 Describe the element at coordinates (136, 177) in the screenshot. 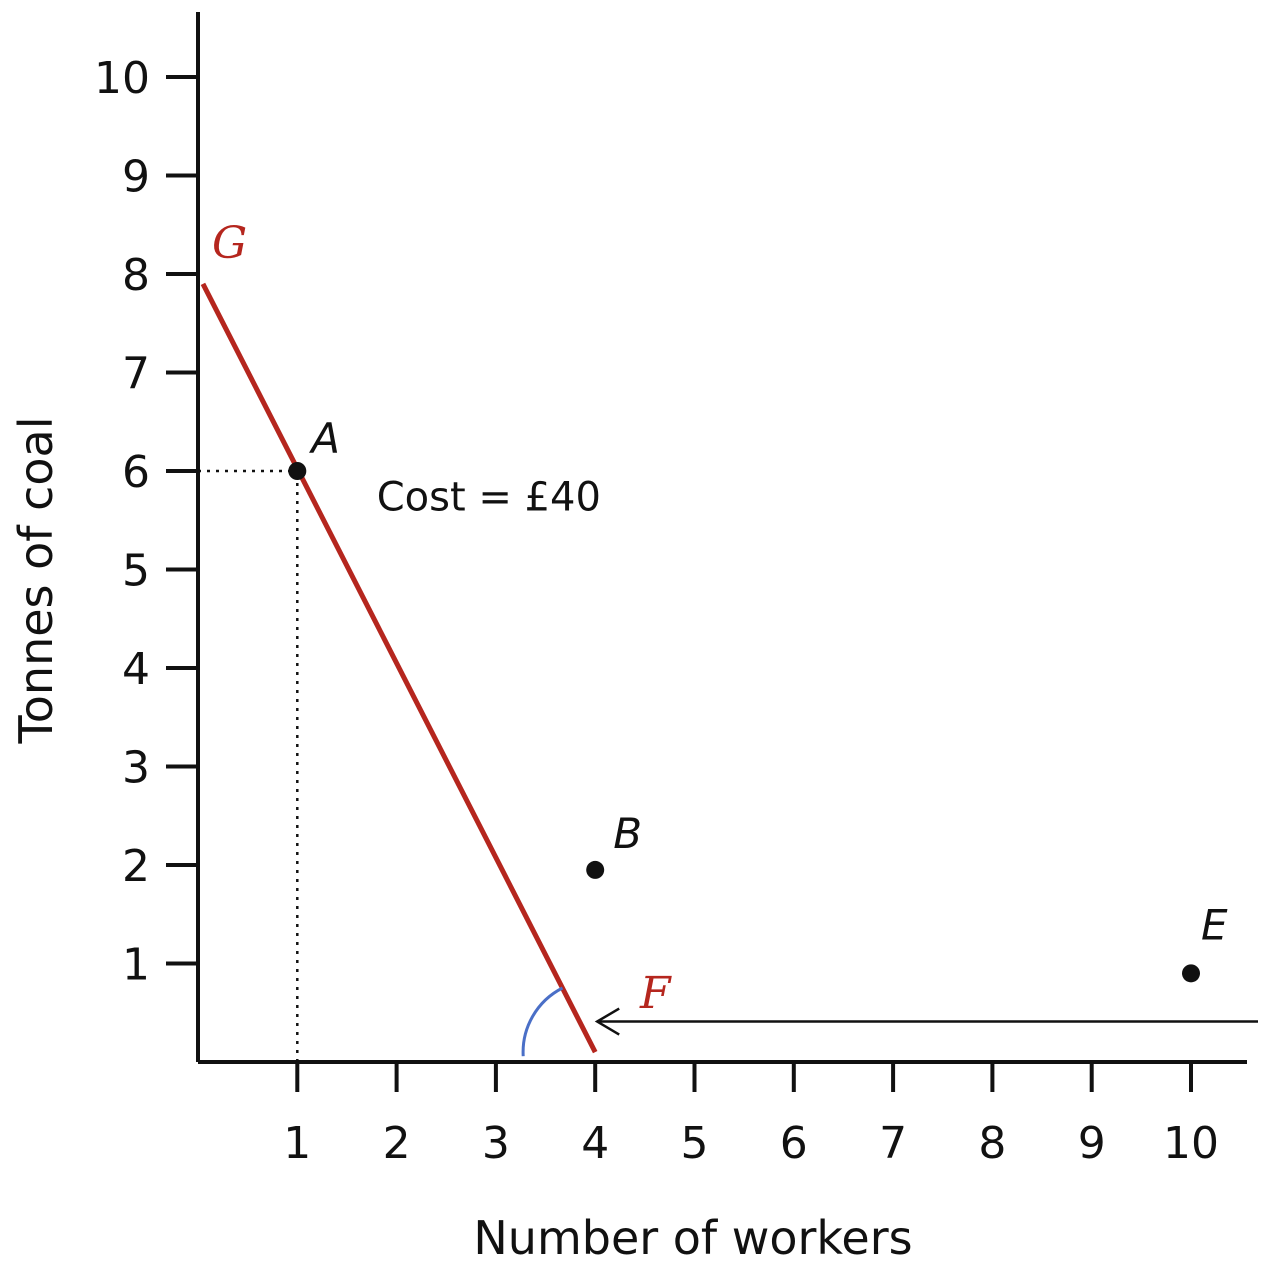

I see `y-tick-label: 9` at that location.